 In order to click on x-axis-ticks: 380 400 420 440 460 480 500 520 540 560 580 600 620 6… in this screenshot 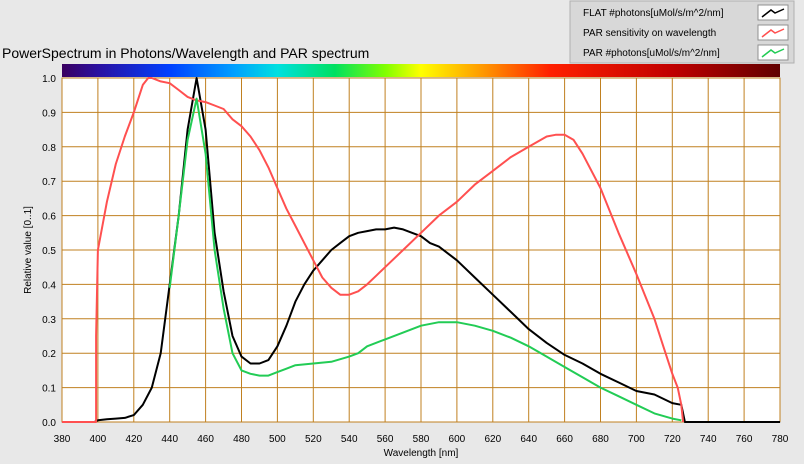, I will do `click(421, 439)`.